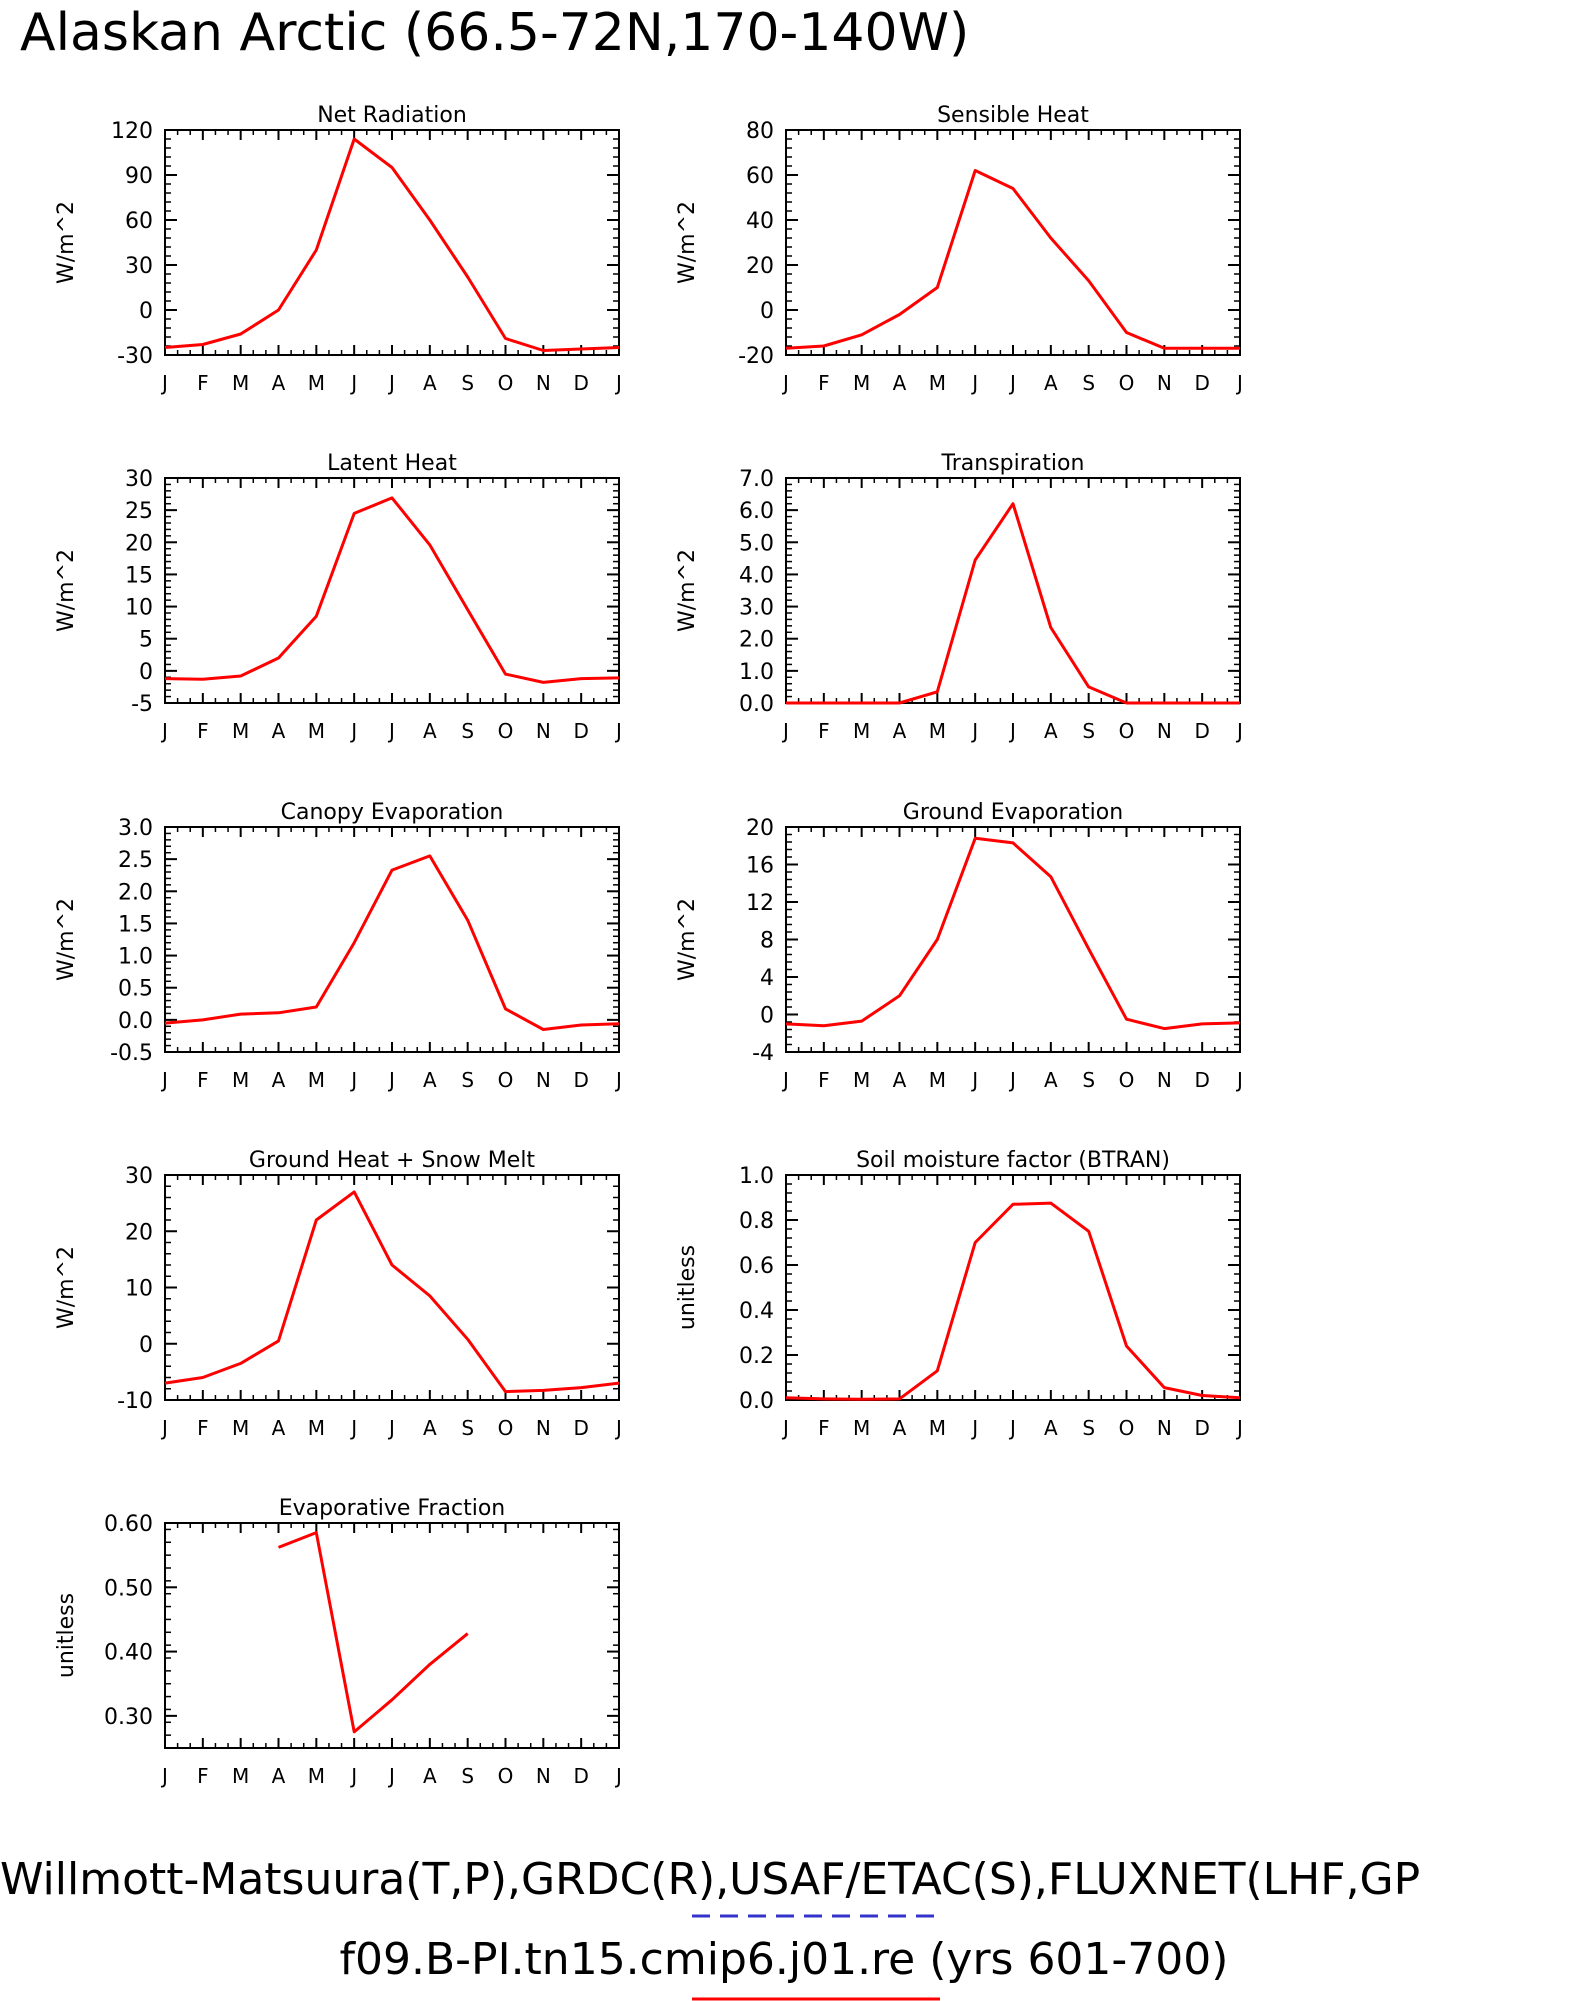 Image resolution: width=1569 pixels, height=2001 pixels. Describe the element at coordinates (1013, 812) in the screenshot. I see `chart-title: Ground Evaporation` at that location.